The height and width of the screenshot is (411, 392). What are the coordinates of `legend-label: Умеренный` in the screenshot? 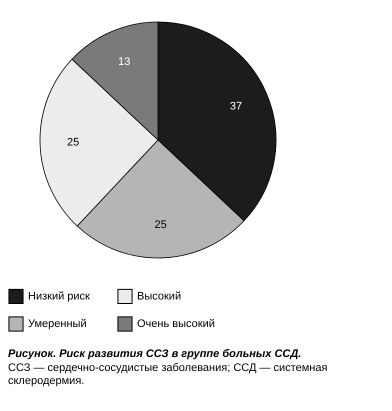 It's located at (57, 324).